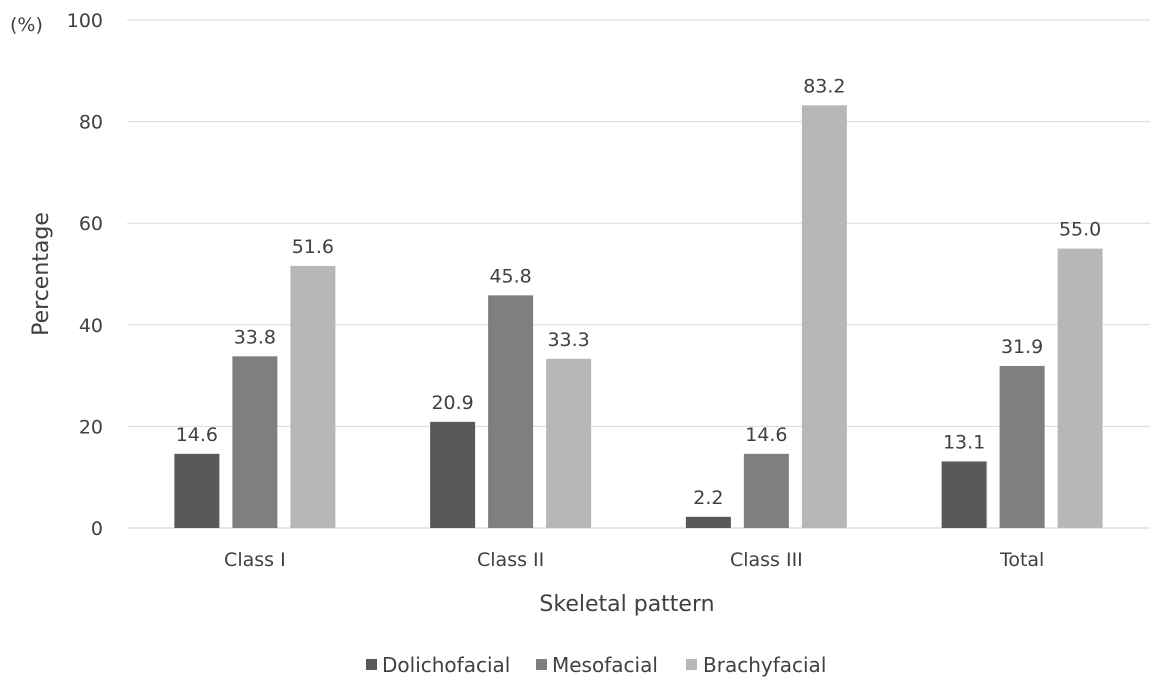 The width and height of the screenshot is (1152, 686). I want to click on x-category-label: Total, so click(1021, 560).